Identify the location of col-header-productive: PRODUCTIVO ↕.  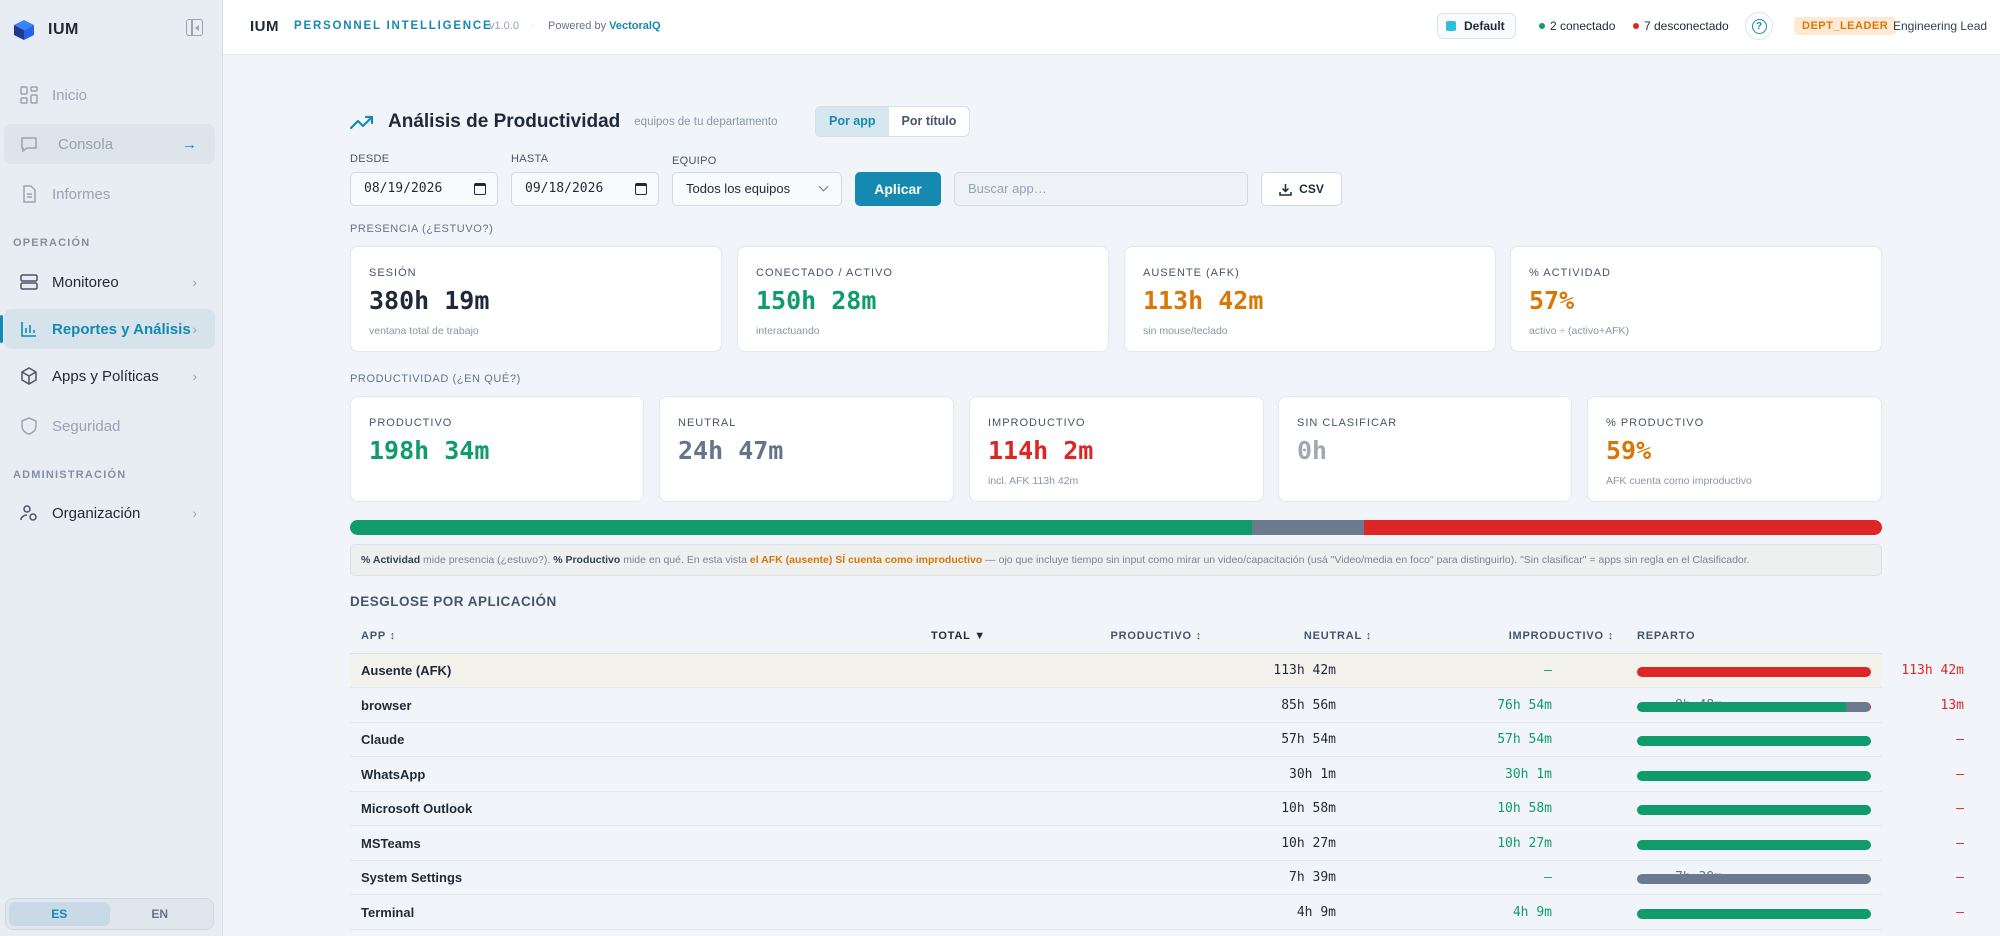
(1156, 636).